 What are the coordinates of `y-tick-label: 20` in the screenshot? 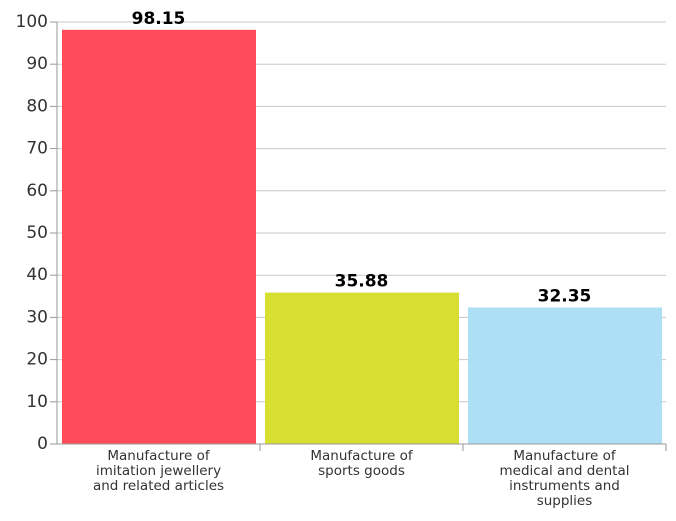 It's located at (37, 360).